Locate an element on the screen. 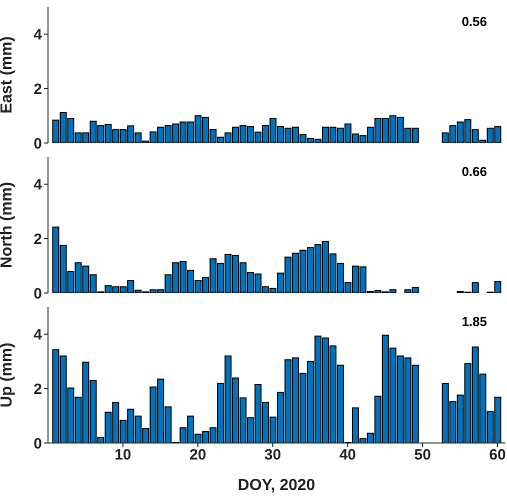 The image size is (507, 499). y-axis-title: North (mm) is located at coordinates (8, 225).